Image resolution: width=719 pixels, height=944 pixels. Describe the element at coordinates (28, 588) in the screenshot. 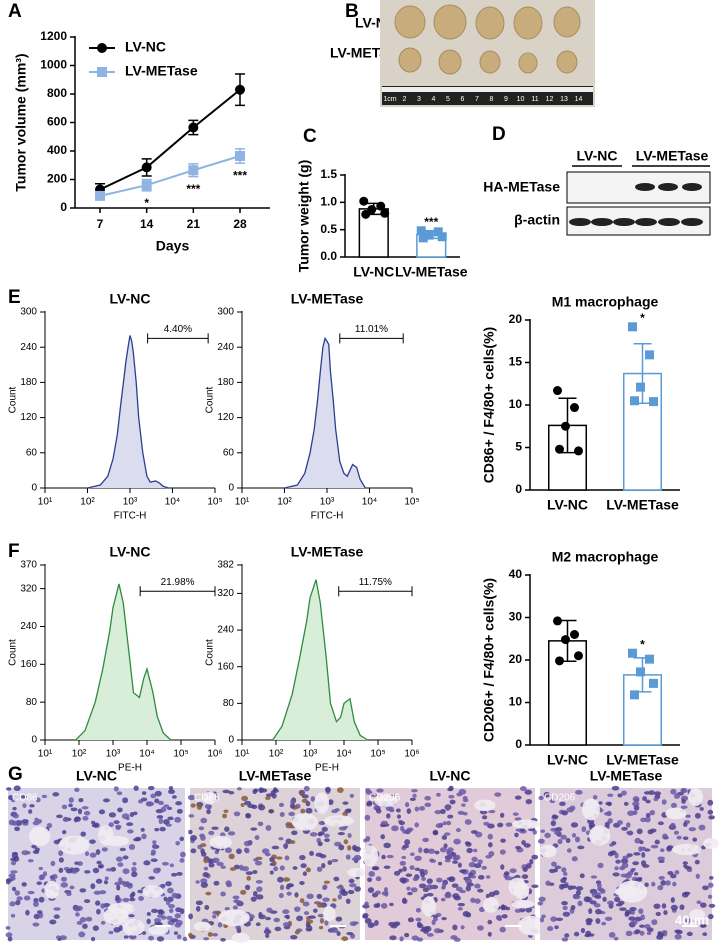

I see `y-tick-label: 320` at that location.